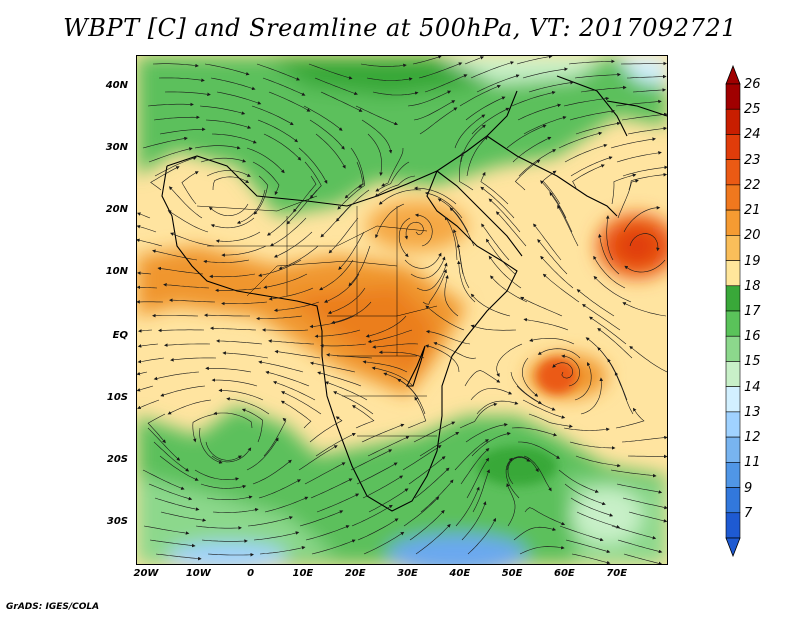  Describe the element at coordinates (117, 521) in the screenshot. I see `lat-tick-label: 30S` at that location.